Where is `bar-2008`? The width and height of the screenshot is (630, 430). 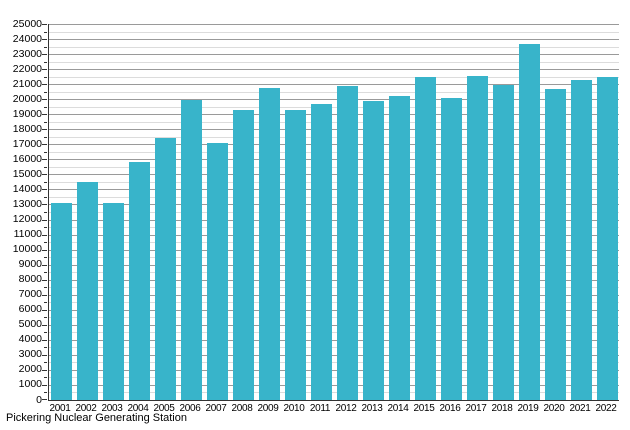 bar-2008 is located at coordinates (243, 254).